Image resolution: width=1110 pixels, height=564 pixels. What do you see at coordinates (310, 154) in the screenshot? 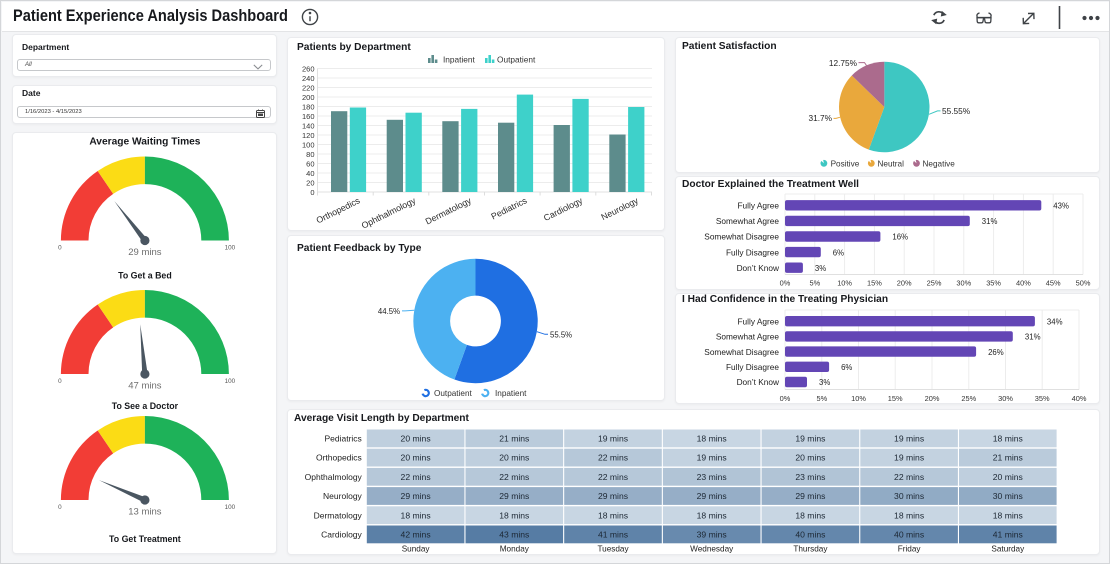
I see `svg-text: 80` at bounding box center [310, 154].